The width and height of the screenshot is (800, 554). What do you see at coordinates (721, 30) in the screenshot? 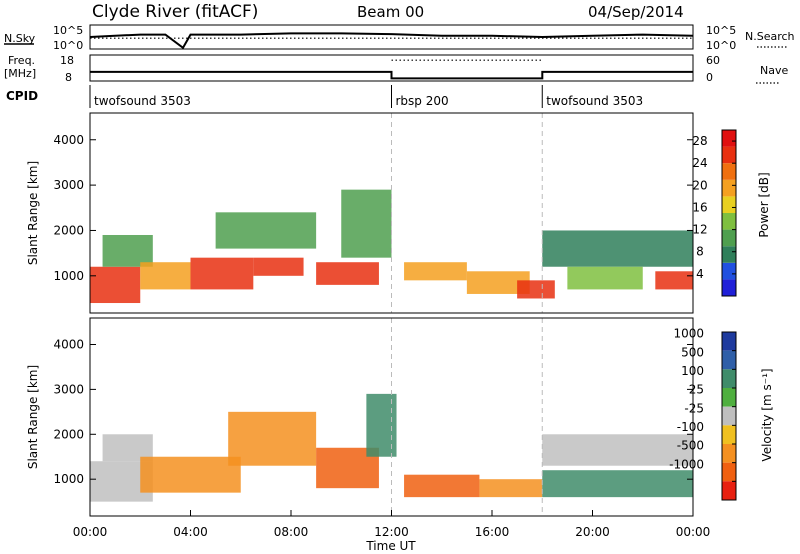
I see `noise-right-tick-top: 10^5` at bounding box center [721, 30].